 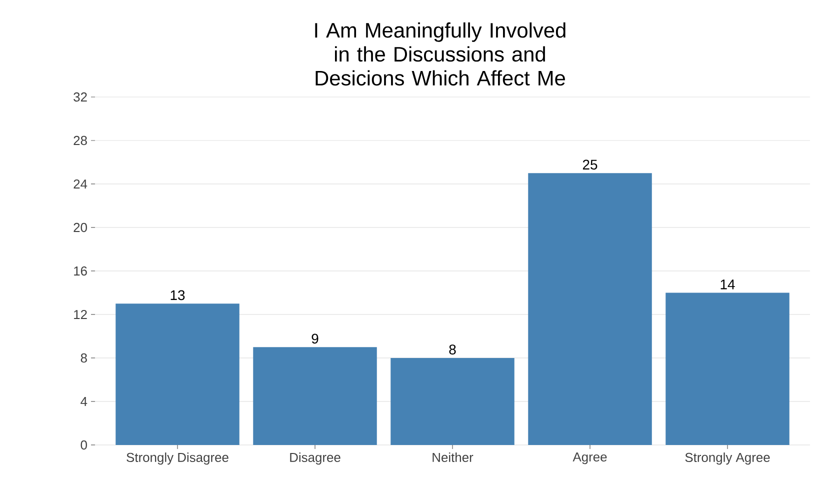 What do you see at coordinates (590, 165) in the screenshot?
I see `data-label: 25` at bounding box center [590, 165].